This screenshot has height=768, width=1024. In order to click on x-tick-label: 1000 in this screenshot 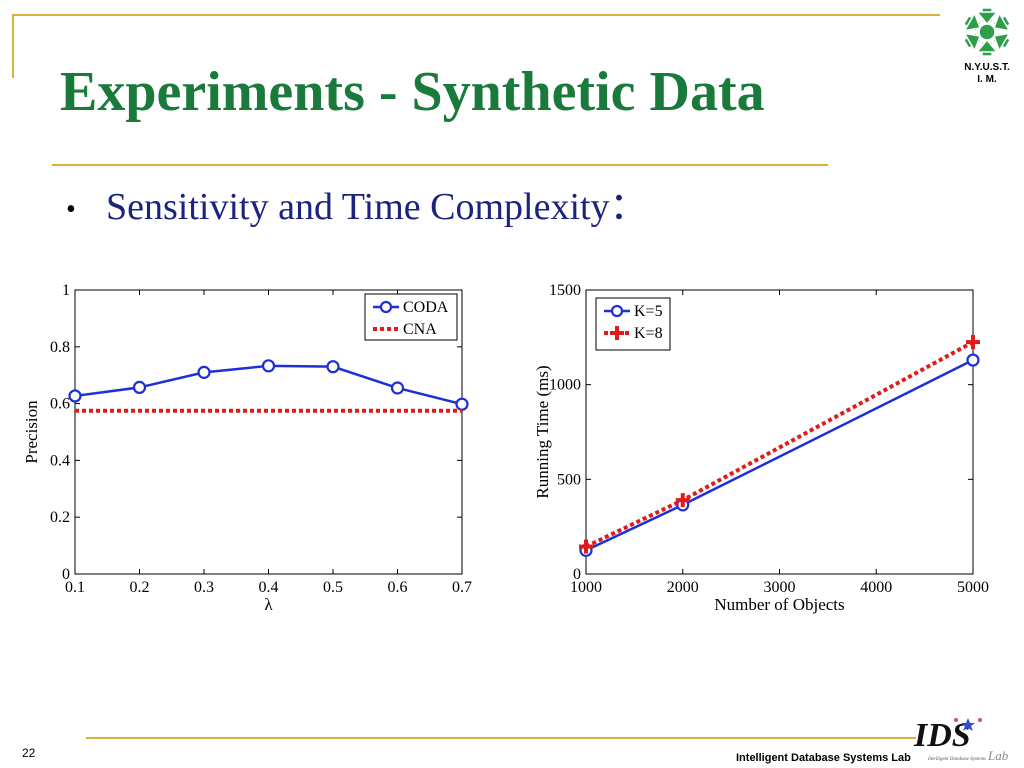, I will do `click(586, 587)`.